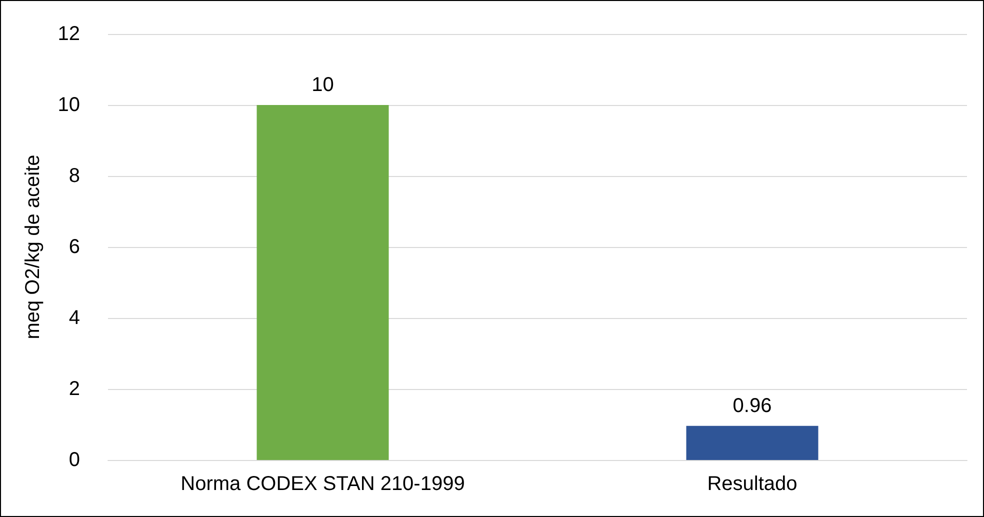  I want to click on y-tick-label: 0, so click(74, 460).